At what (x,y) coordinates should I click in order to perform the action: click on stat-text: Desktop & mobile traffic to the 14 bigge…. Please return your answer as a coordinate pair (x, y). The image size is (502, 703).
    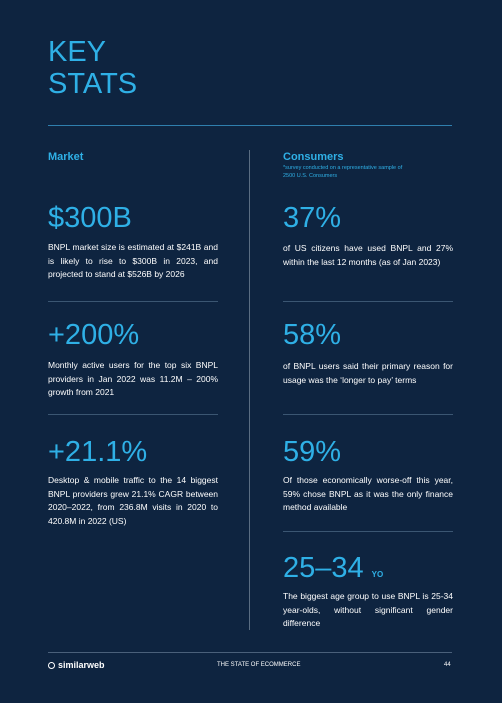
    Looking at the image, I should click on (133, 500).